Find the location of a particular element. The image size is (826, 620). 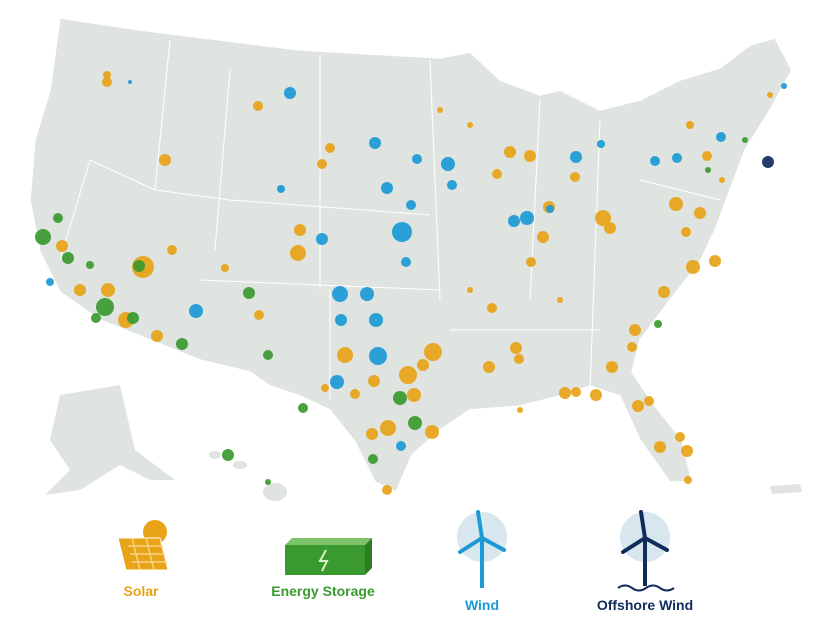

legend: Solar Energy Storage Wind Offshore Wind is located at coordinates (405, 561).